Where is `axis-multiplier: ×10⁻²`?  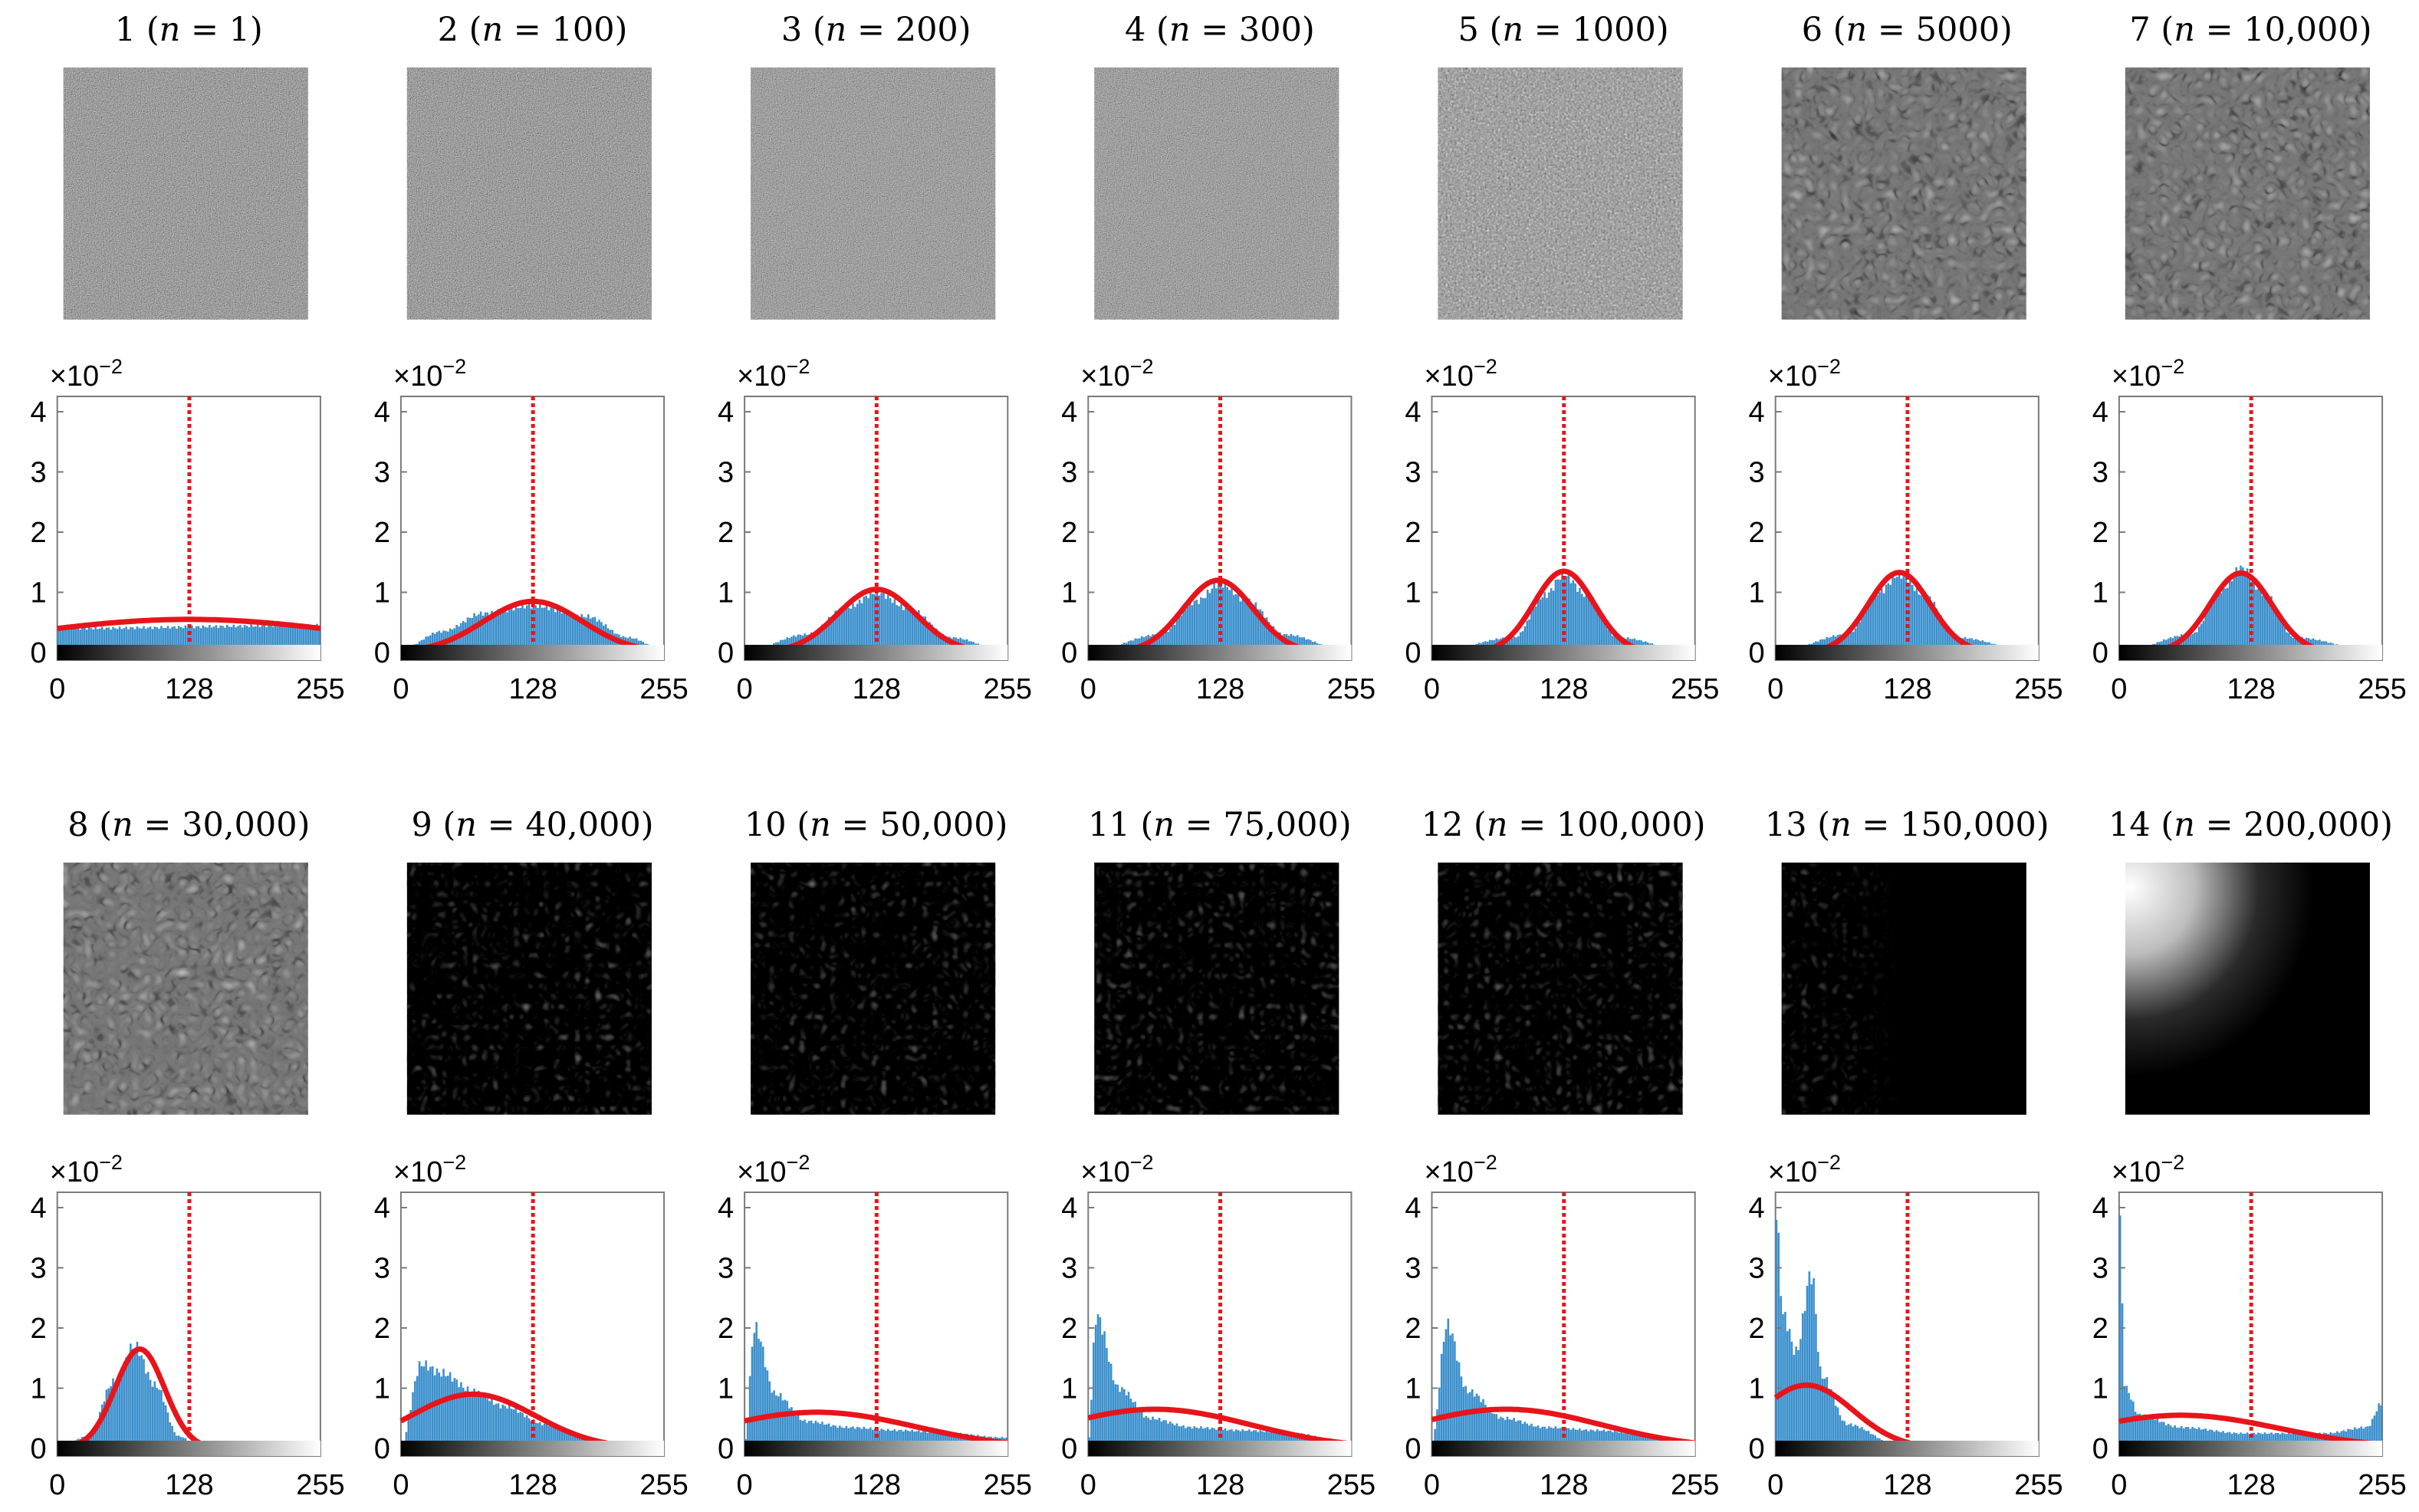
axis-multiplier: ×10⁻² is located at coordinates (2148, 374).